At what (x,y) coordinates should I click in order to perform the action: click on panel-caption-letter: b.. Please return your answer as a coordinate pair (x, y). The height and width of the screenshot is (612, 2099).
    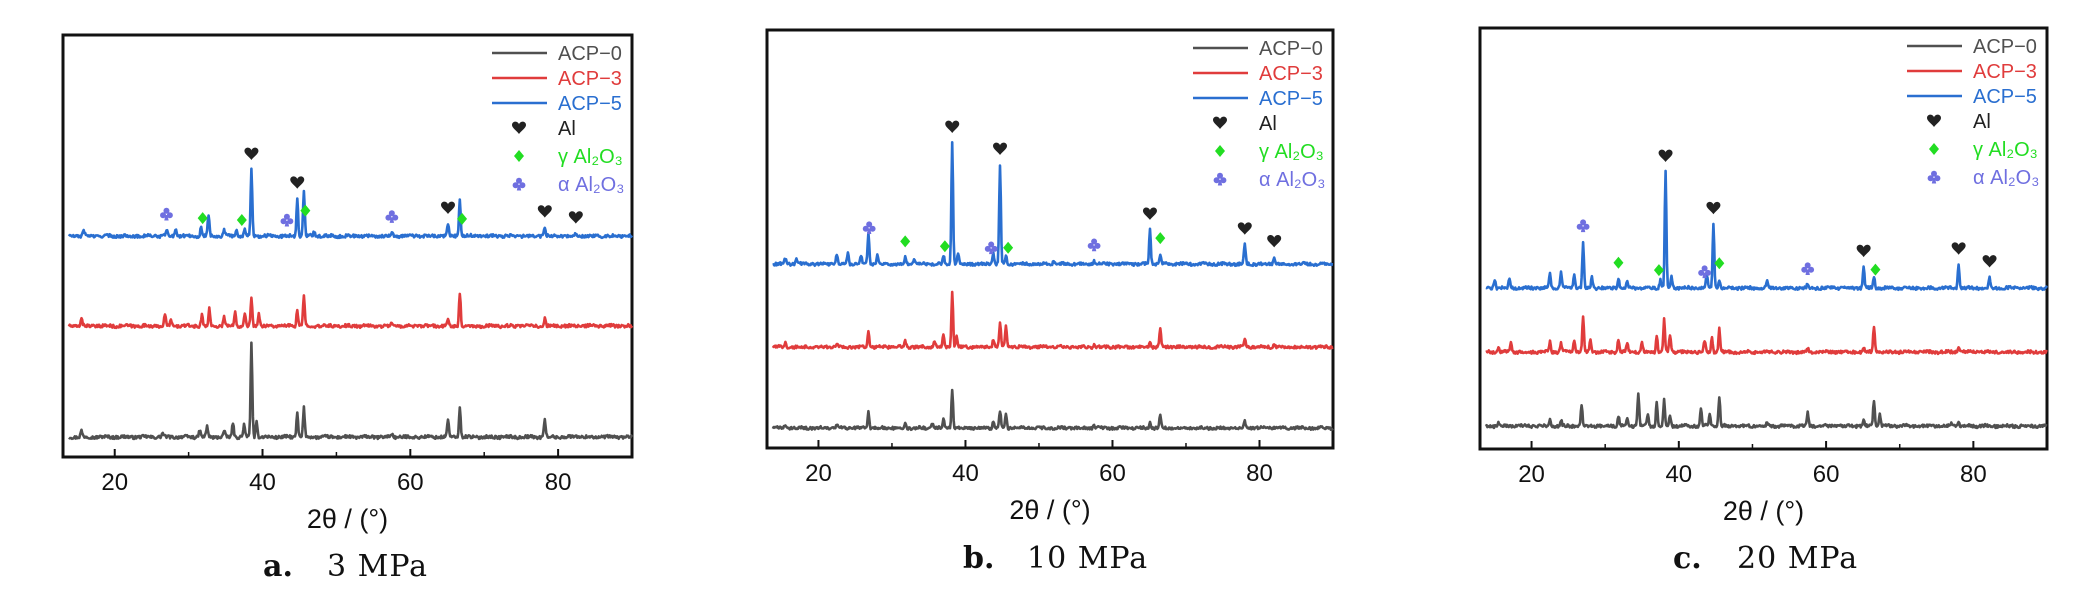
    Looking at the image, I should click on (978, 558).